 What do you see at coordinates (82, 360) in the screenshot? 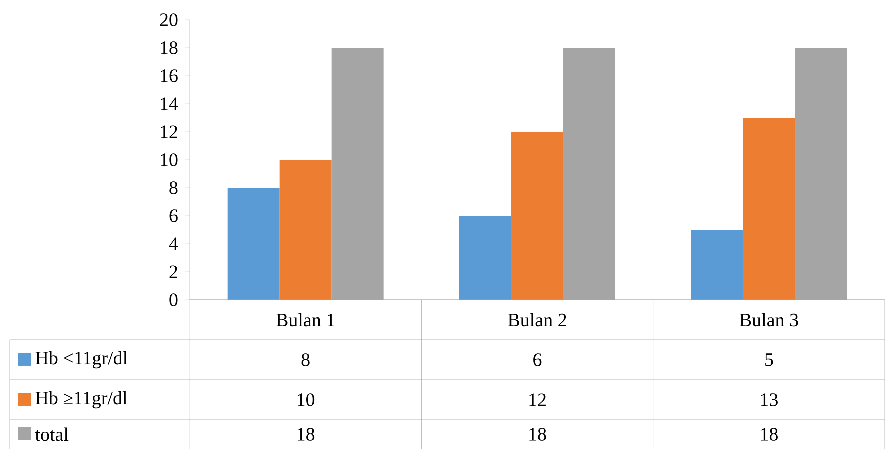
I see `legend-label: Hb <11gr/dl` at bounding box center [82, 360].